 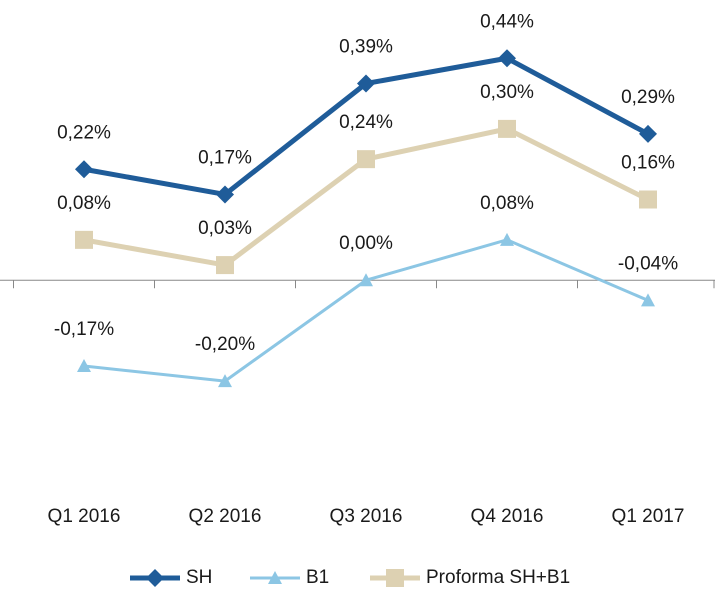 What do you see at coordinates (317, 577) in the screenshot?
I see `legend-label: B1` at bounding box center [317, 577].